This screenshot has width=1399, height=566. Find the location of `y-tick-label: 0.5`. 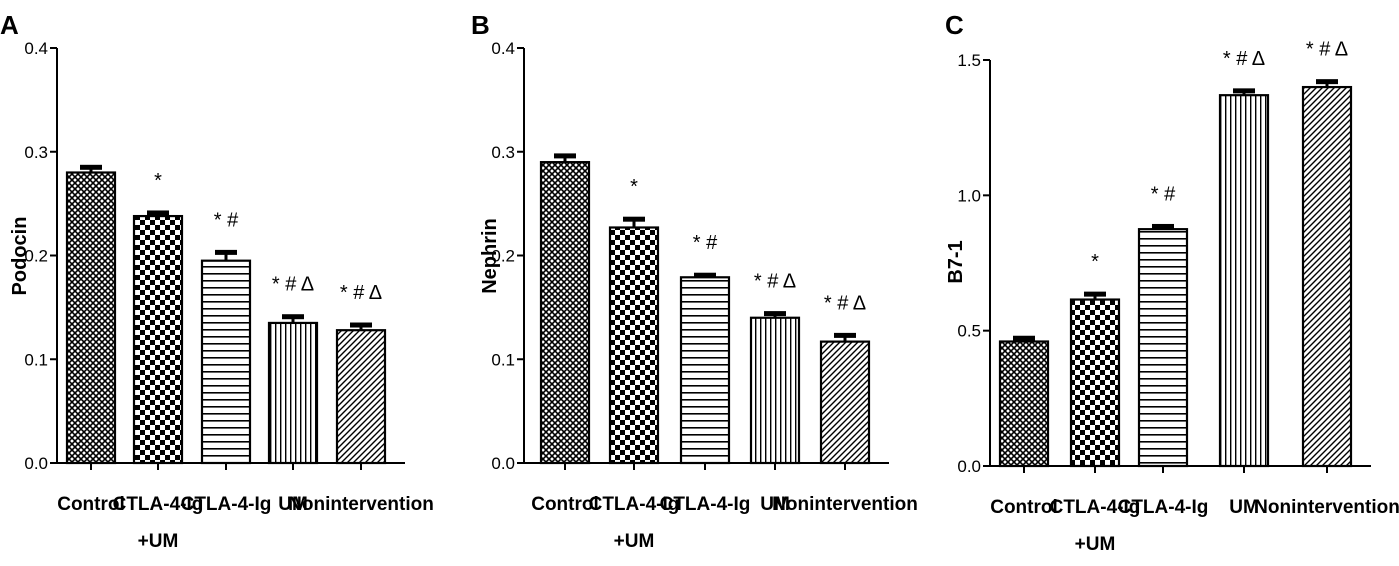

y-tick-label: 0.5 is located at coordinates (969, 331).